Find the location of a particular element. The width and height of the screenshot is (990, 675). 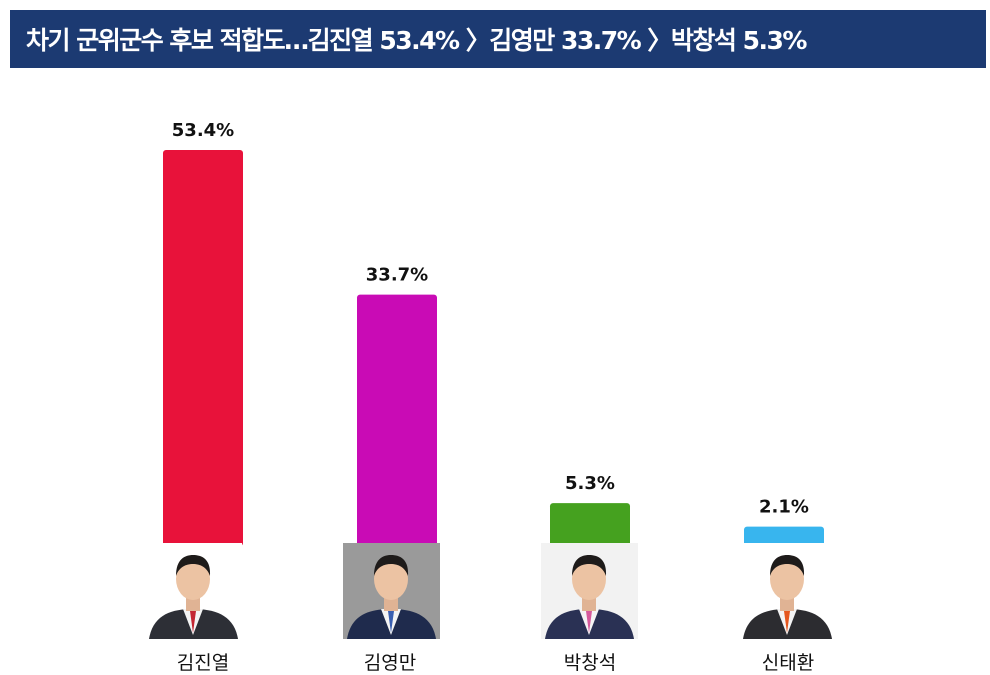

candidate-label-1: 김진열 is located at coordinates (203, 663).